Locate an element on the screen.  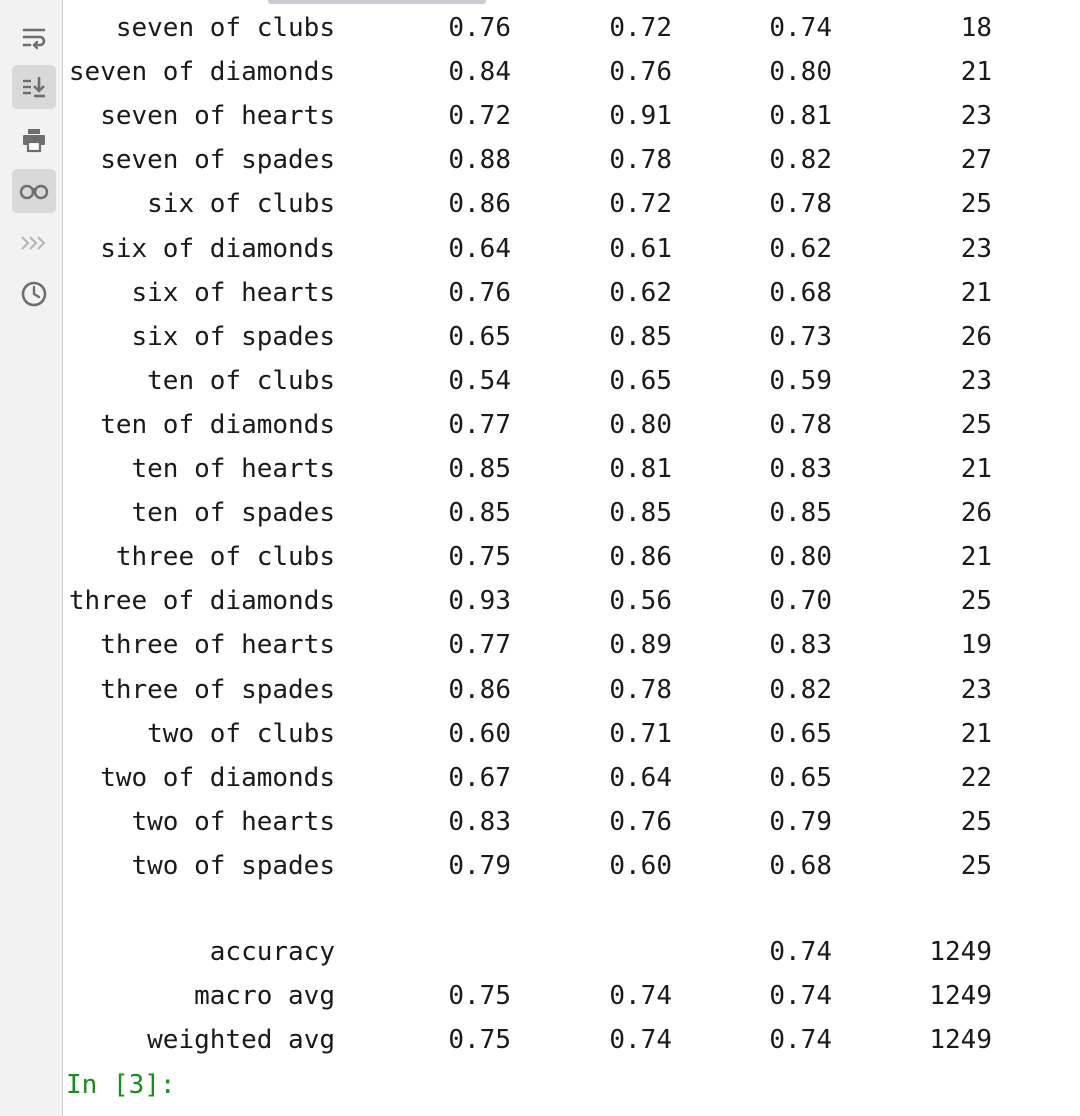
history-button is located at coordinates (34, 294).